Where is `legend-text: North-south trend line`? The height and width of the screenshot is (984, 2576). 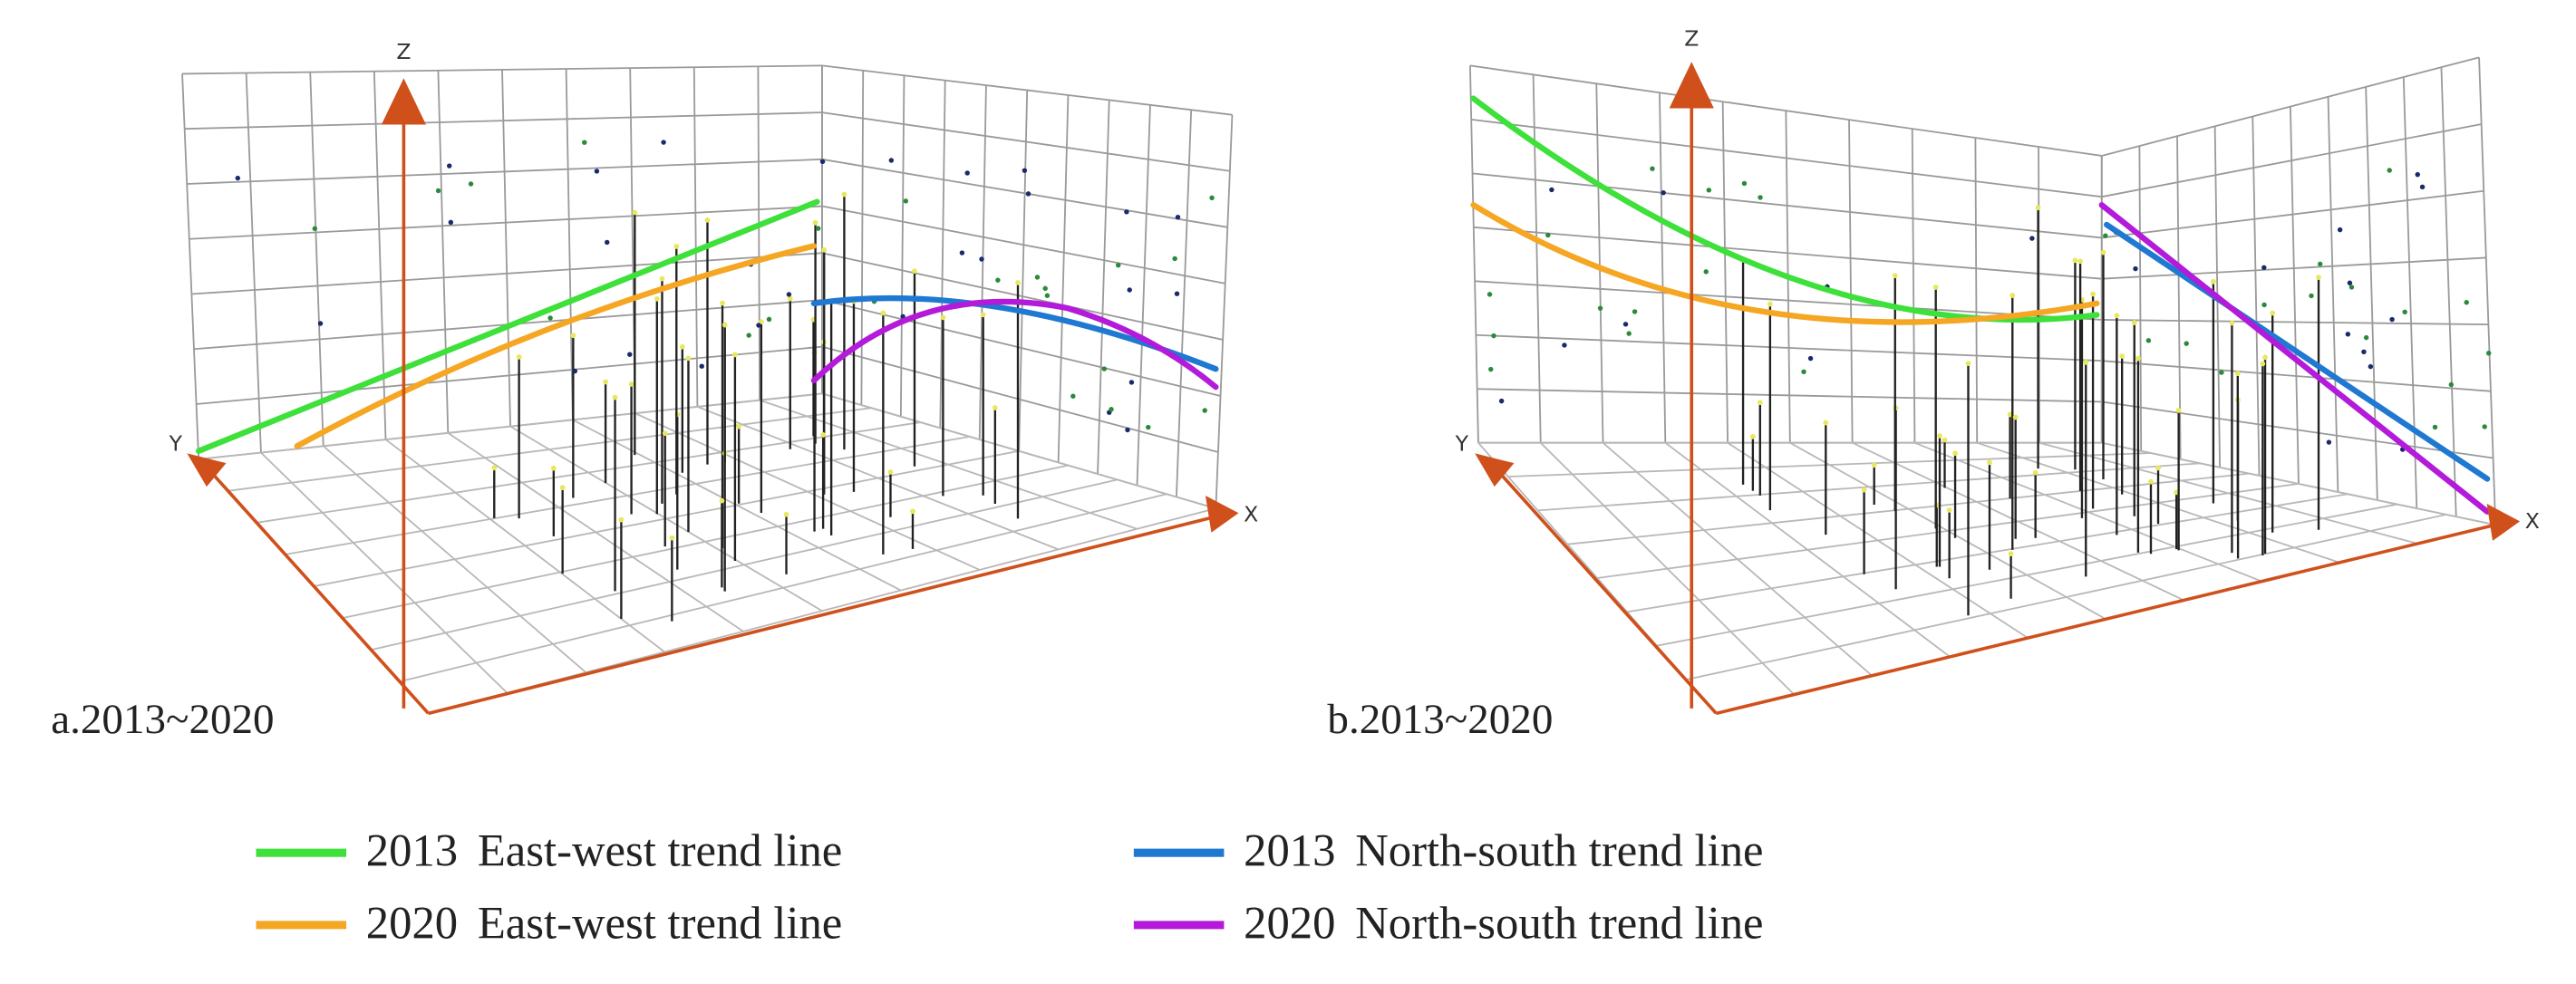 legend-text: North-south trend line is located at coordinates (1559, 851).